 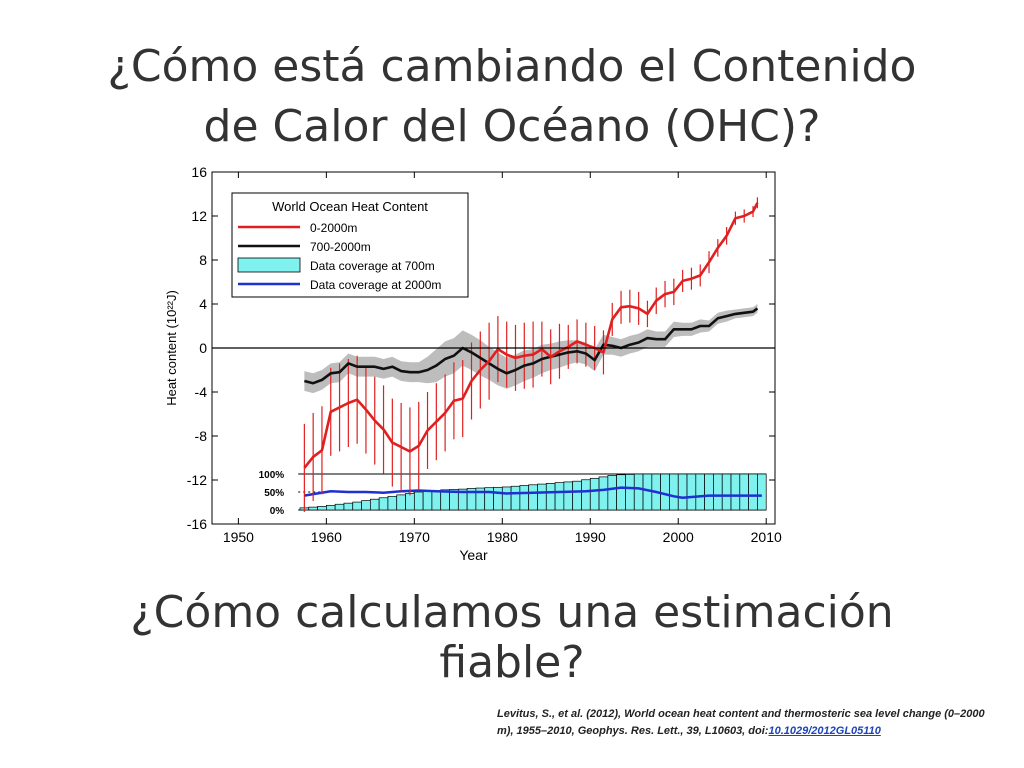 What do you see at coordinates (414, 537) in the screenshot?
I see `x-tick-label: 1970` at bounding box center [414, 537].